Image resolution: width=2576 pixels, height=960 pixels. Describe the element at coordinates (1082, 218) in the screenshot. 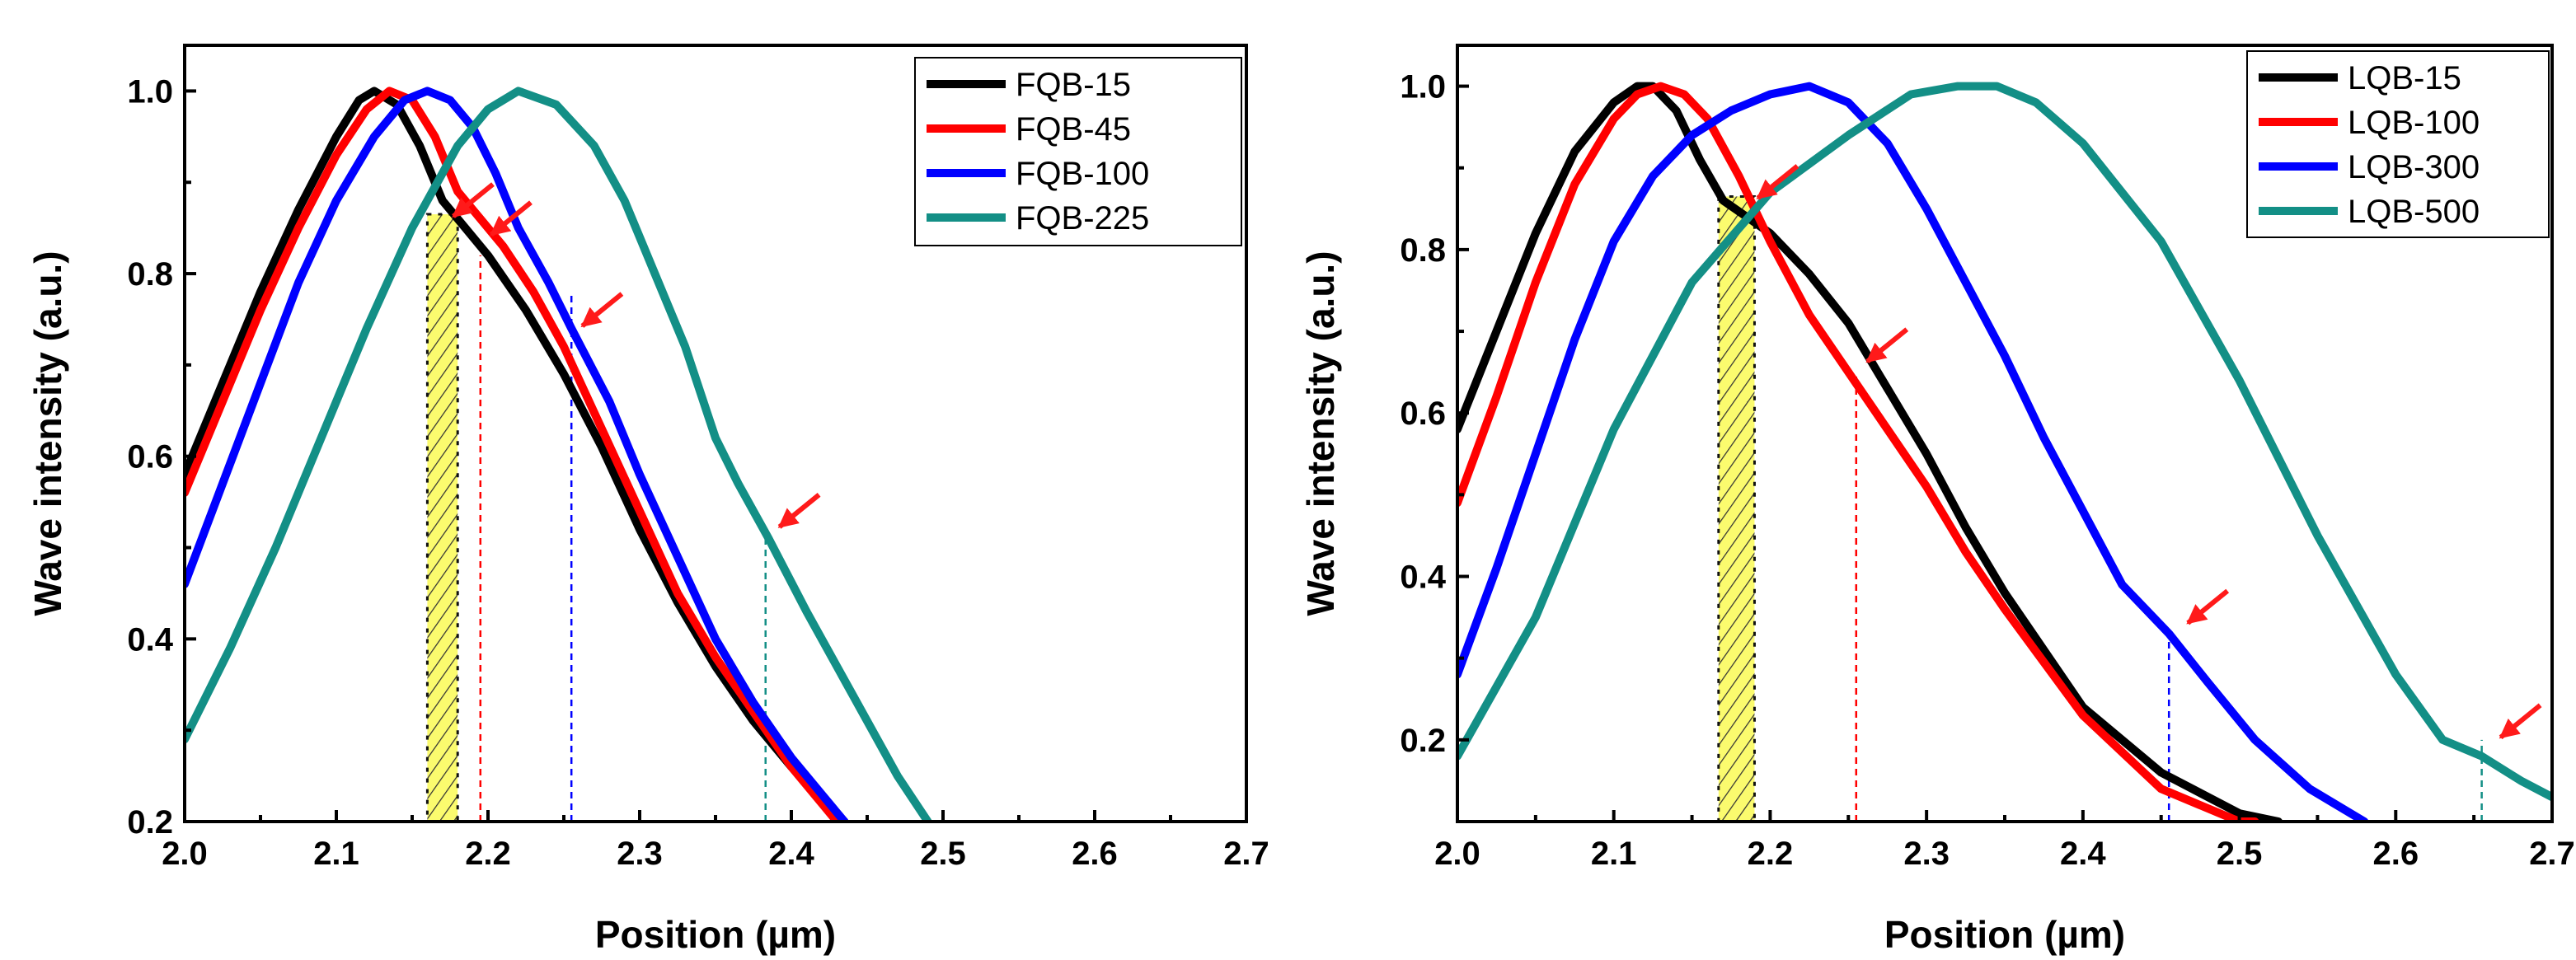

I see `legend-label-fqb-225: FQB-225` at that location.